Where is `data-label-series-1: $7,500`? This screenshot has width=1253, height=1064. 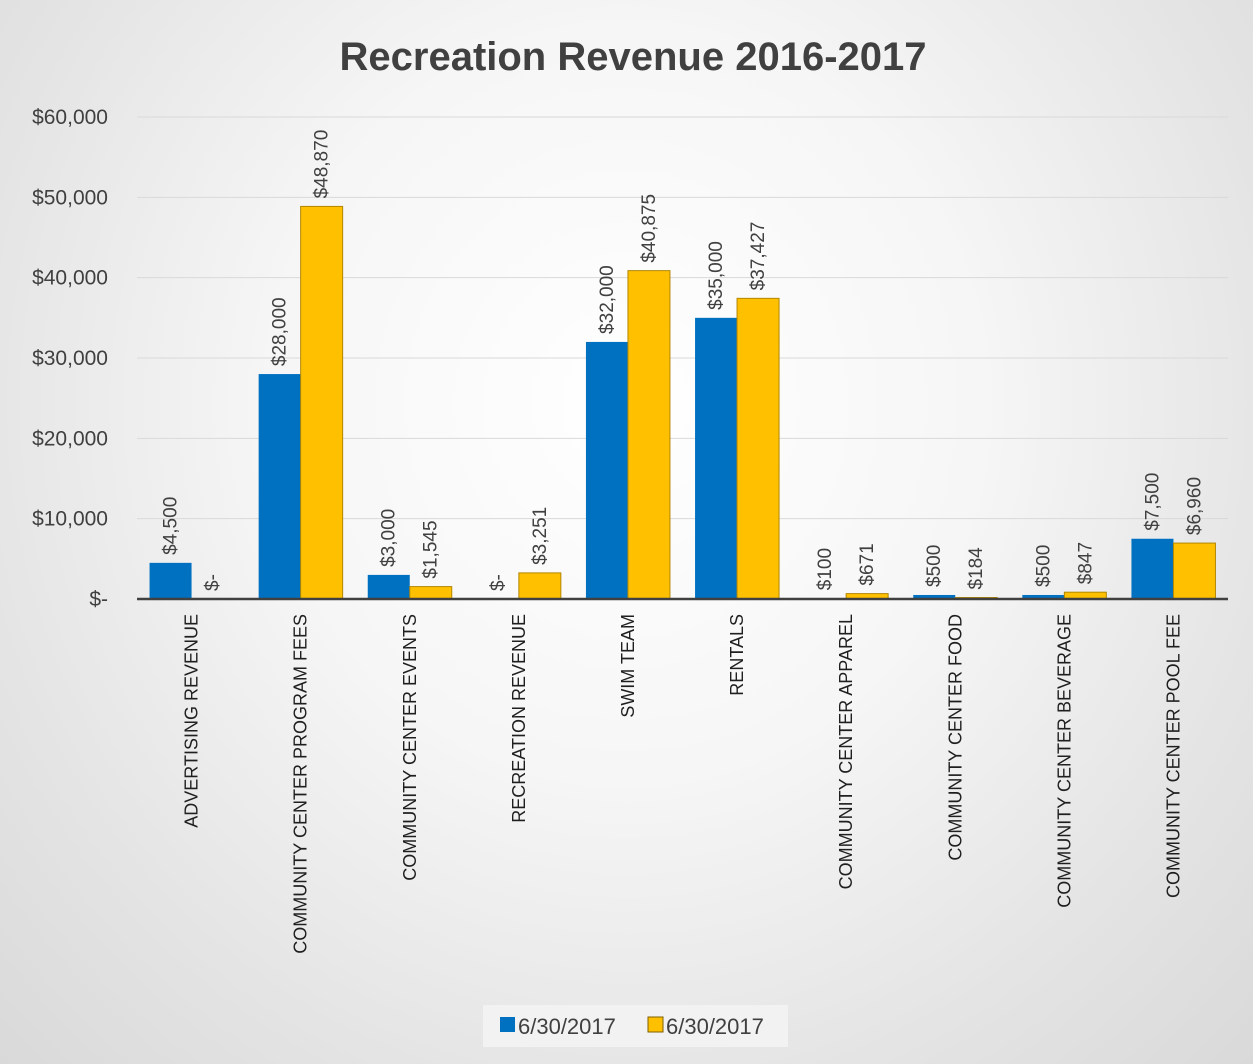 data-label-series-1: $7,500 is located at coordinates (1152, 502).